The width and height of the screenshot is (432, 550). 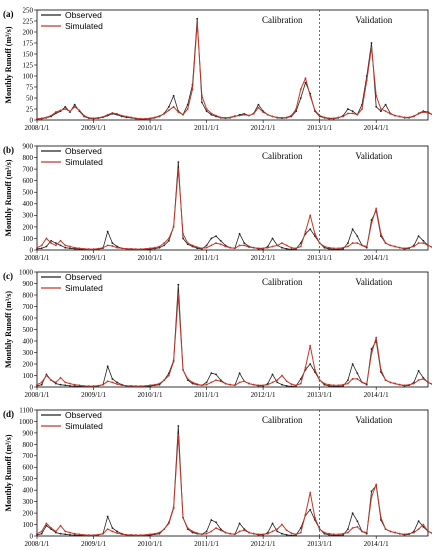 I want to click on y-tick-label: 0, so click(x=32, y=387).